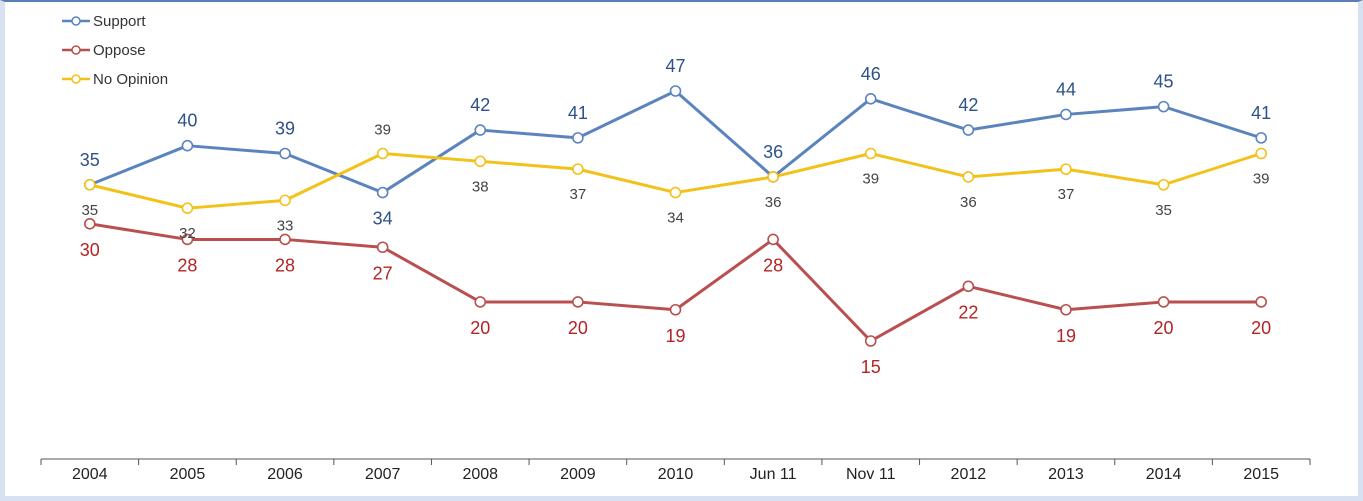  Describe the element at coordinates (383, 219) in the screenshot. I see `data-label-support: 34` at that location.